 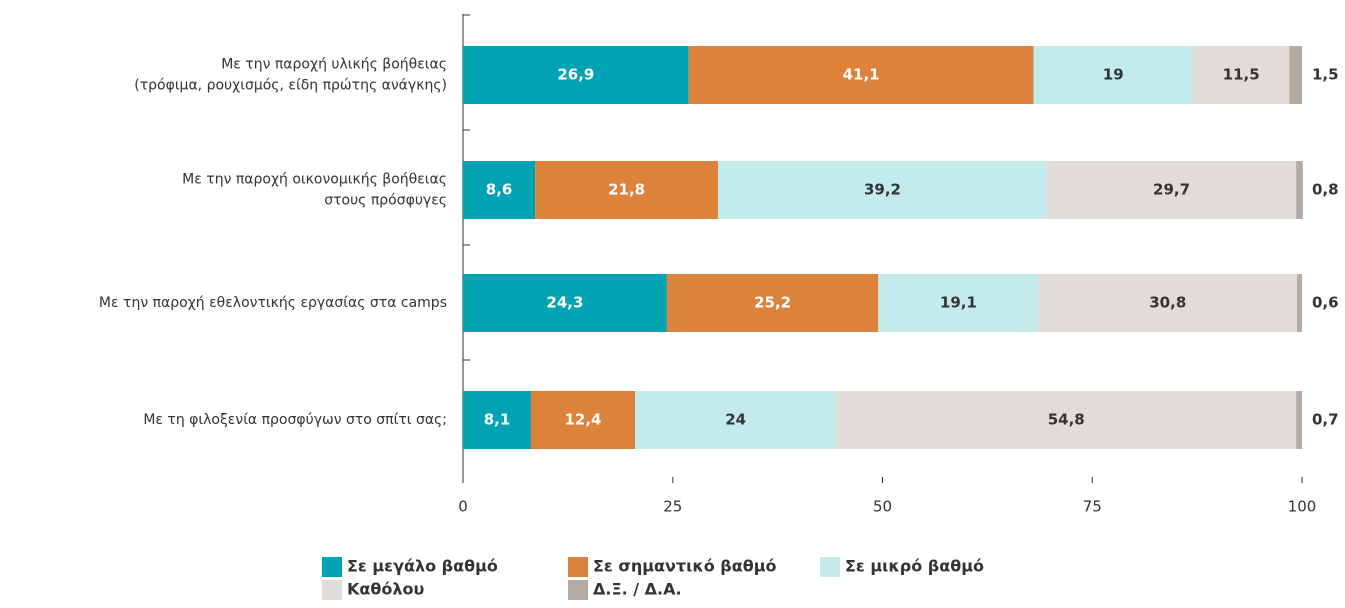 I want to click on value-label: 1,5, so click(x=1325, y=75).